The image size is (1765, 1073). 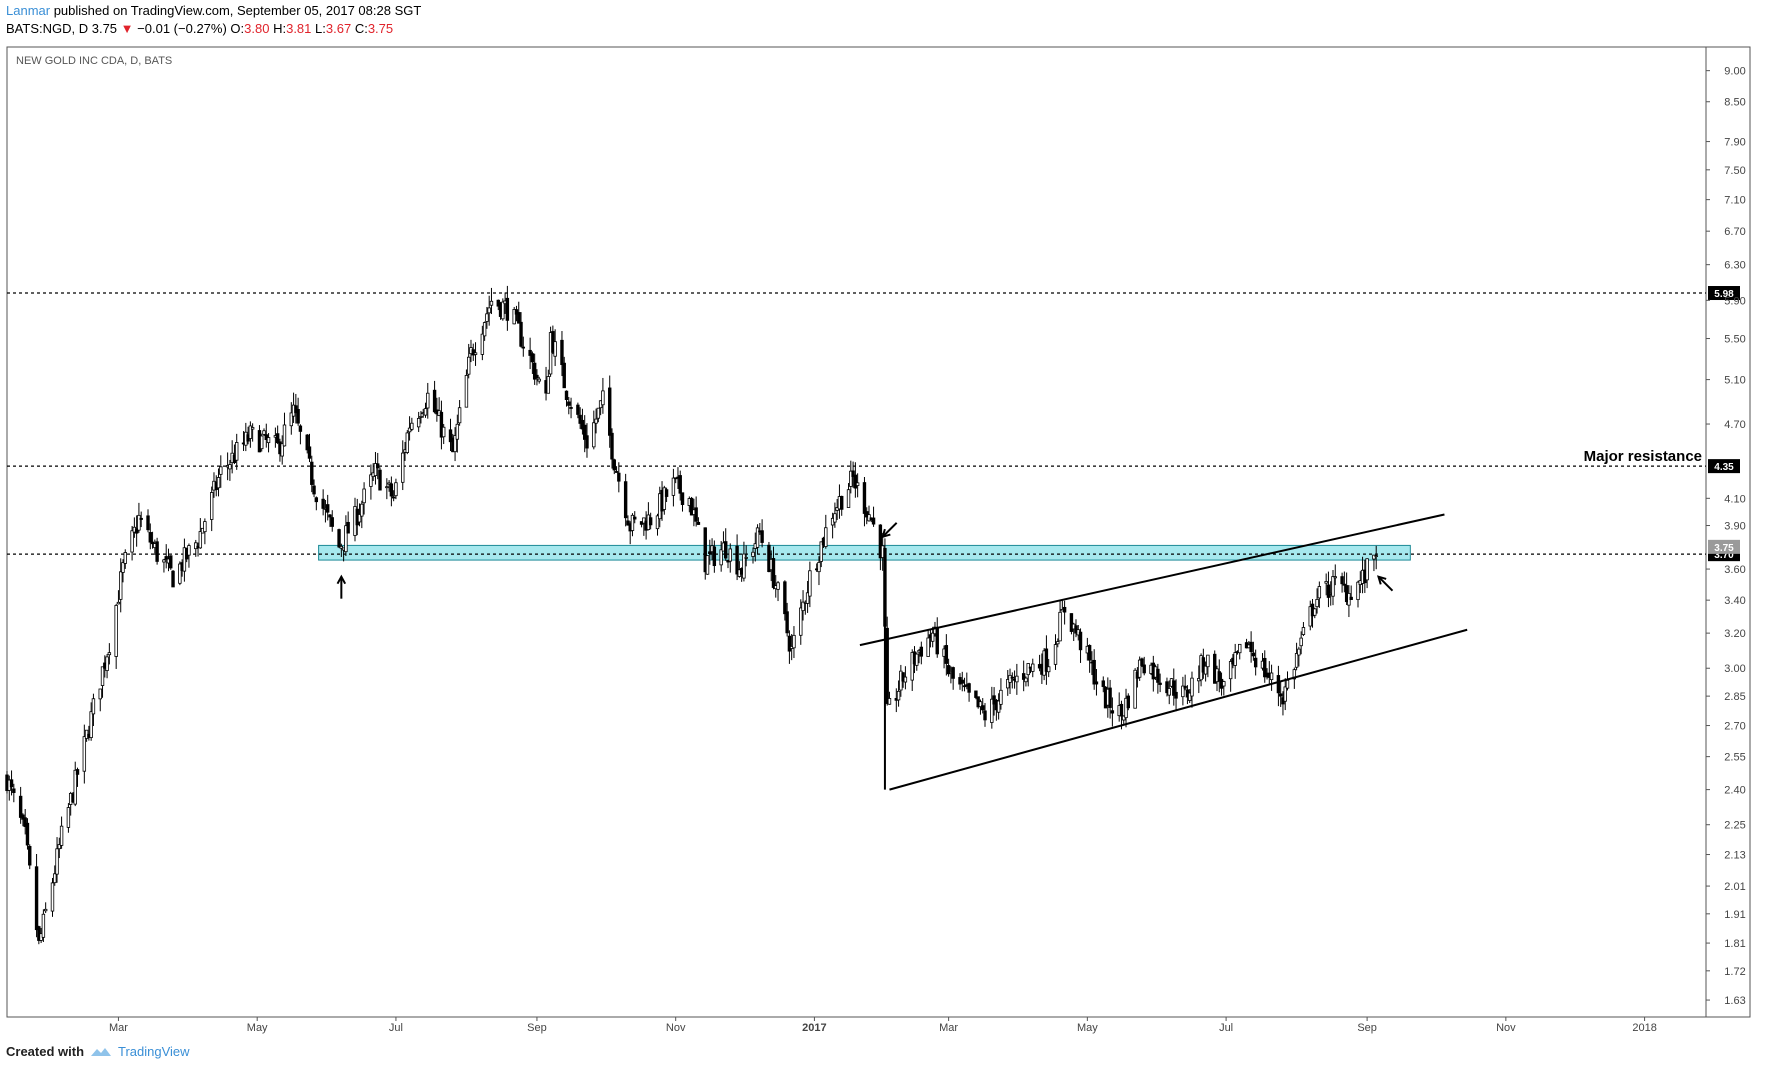 I want to click on y-tick-label: 6.70, so click(x=1734, y=232).